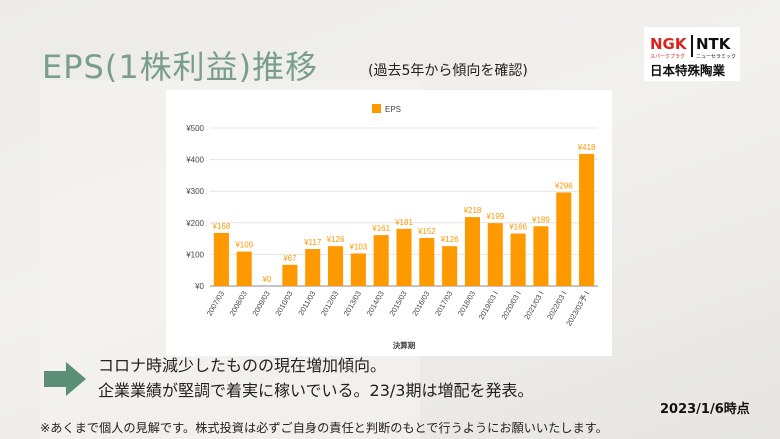 The width and height of the screenshot is (780, 439). I want to click on x-tick-label: 2011/03, so click(306, 304).